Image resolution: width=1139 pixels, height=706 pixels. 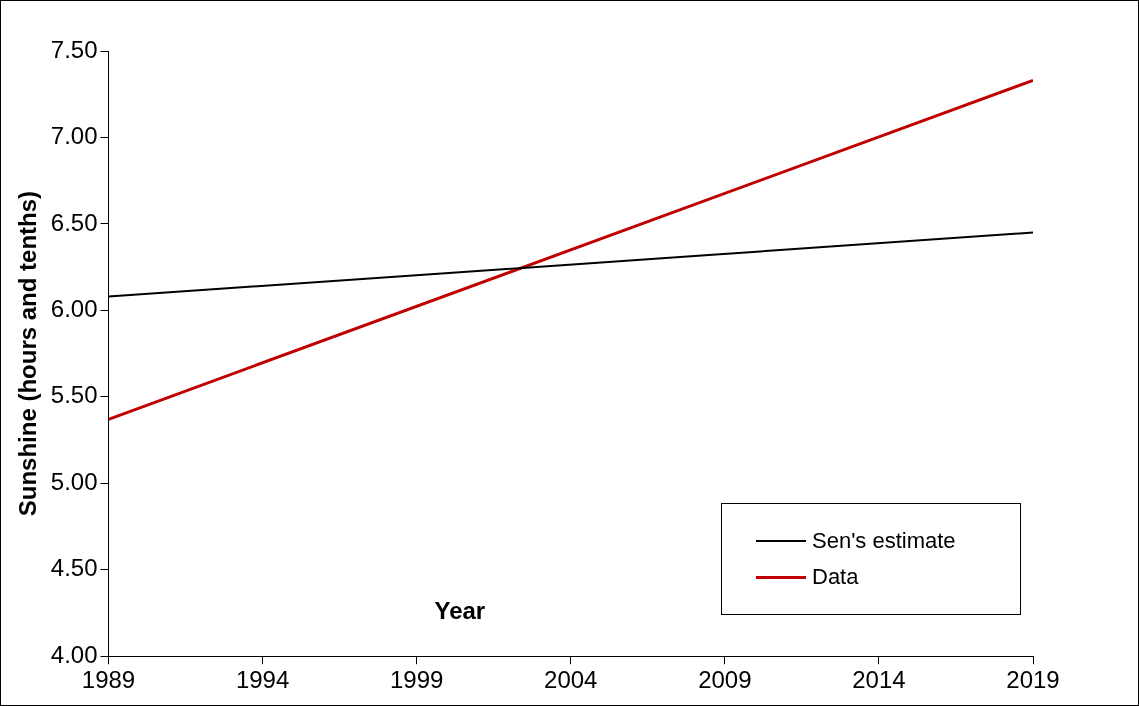 I want to click on x-tick-label: 2009, so click(x=725, y=680).